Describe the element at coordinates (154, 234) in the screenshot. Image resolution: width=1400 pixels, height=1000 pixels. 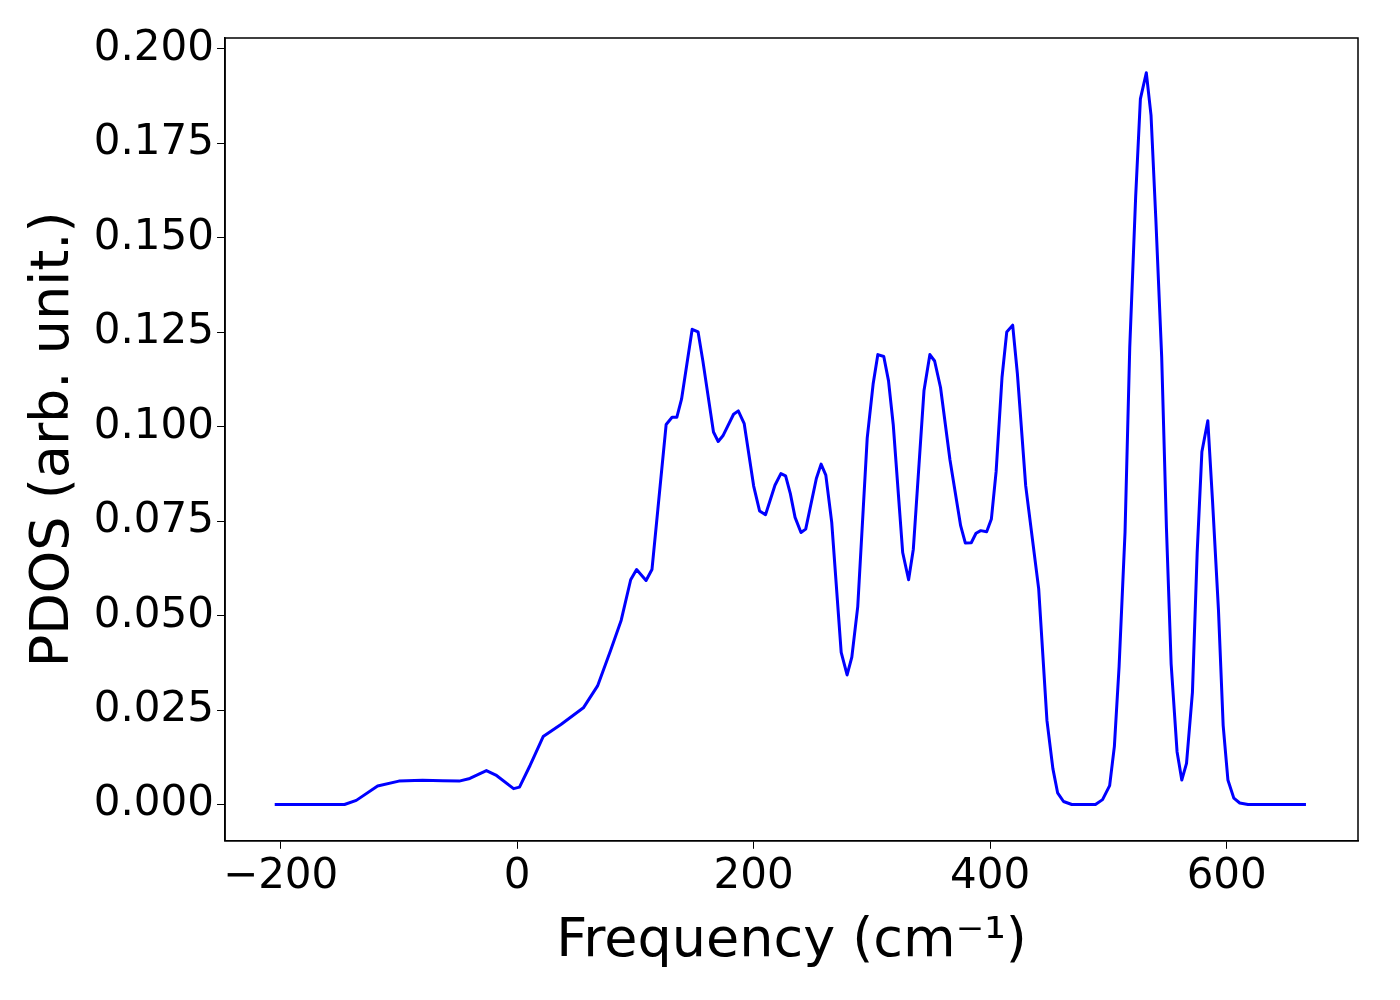
I see `y-tick-label: 0.150` at that location.